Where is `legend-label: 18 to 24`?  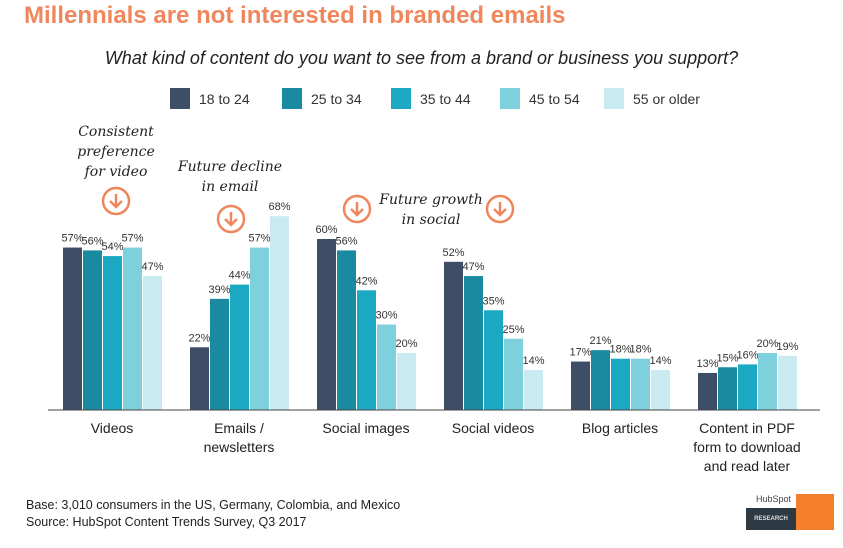 legend-label: 18 to 24 is located at coordinates (224, 99).